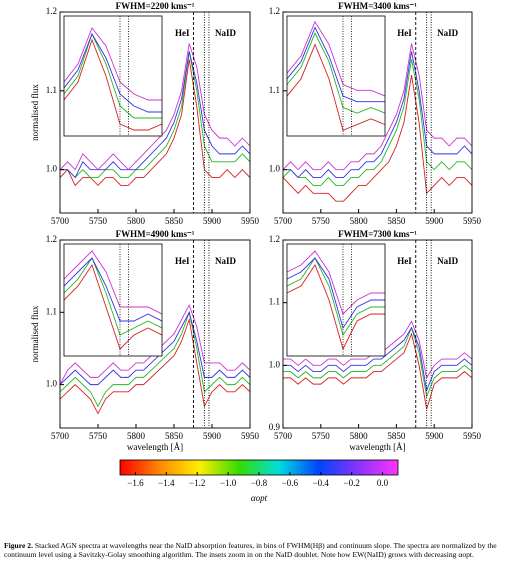 The image size is (515, 575). I want to click on panel-title: FWHM=2200 kms⁻¹, so click(155, 6).